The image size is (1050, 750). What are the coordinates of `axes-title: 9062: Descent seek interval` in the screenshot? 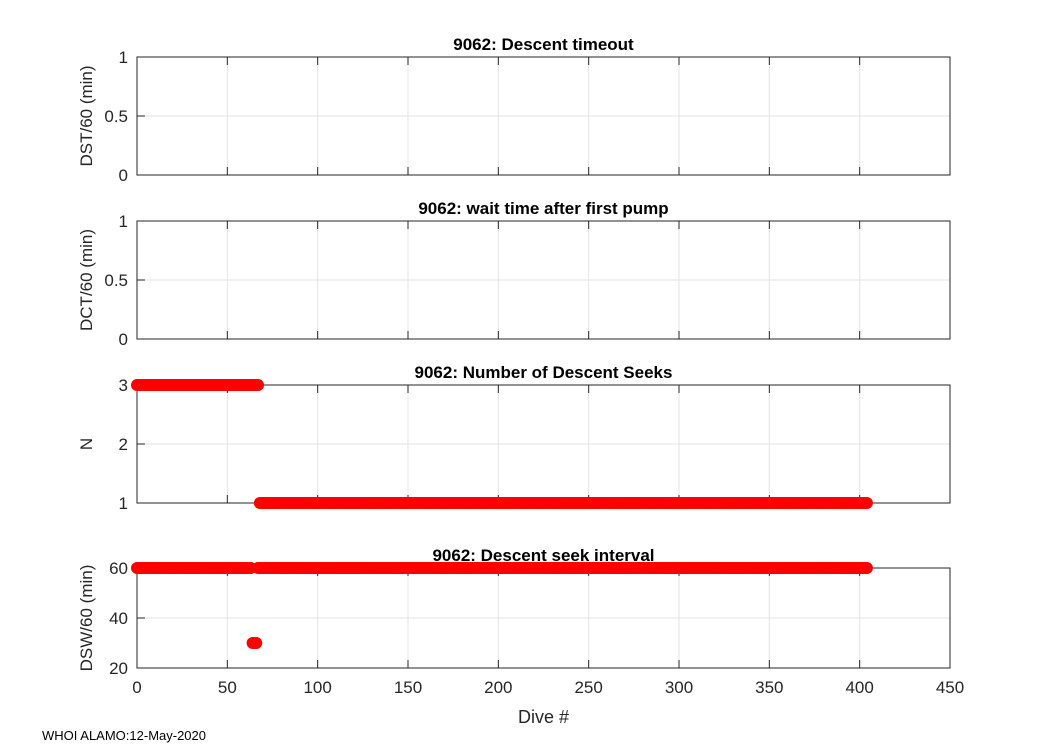 It's located at (543, 555).